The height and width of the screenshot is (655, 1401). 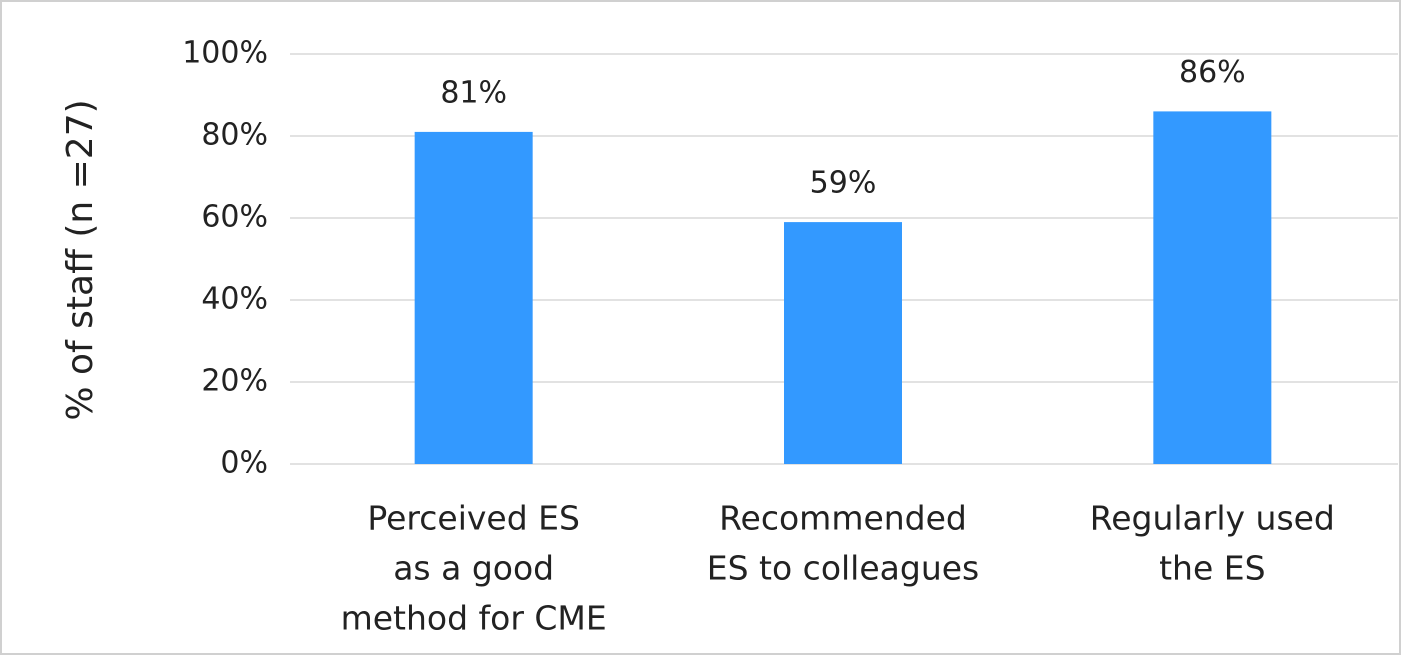 What do you see at coordinates (244, 463) in the screenshot?
I see `y-tick-label: 0%` at bounding box center [244, 463].